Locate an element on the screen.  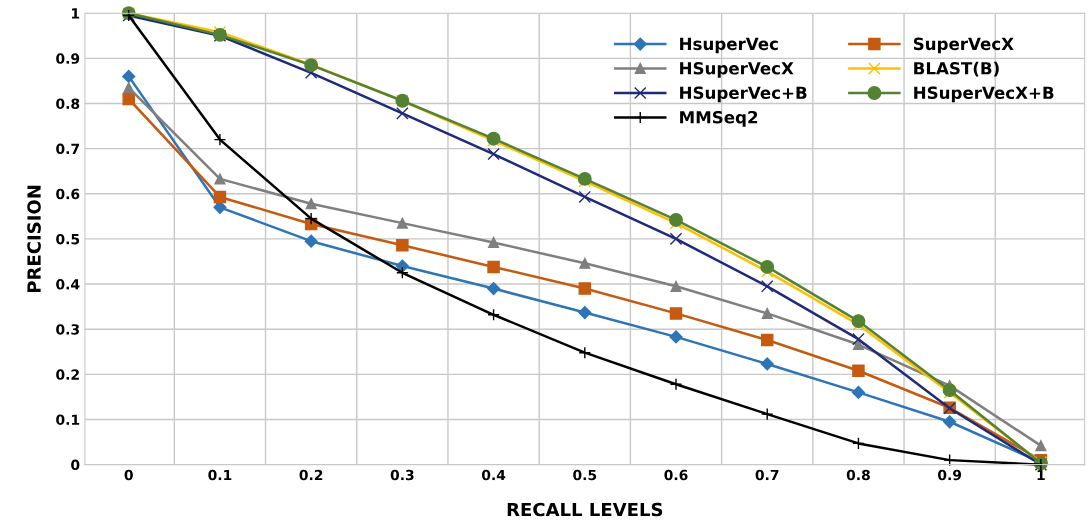
y-tick-label: 1 is located at coordinates (75, 13).